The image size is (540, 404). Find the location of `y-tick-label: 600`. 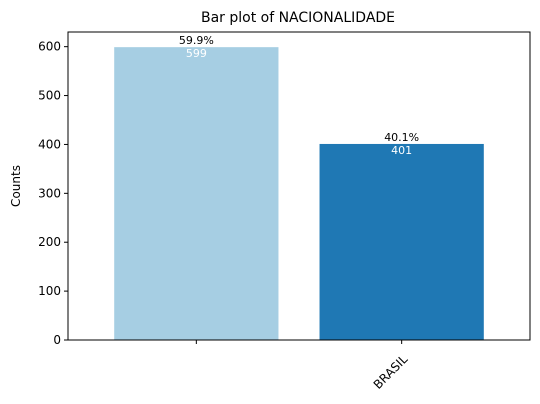

y-tick-label: 600 is located at coordinates (49, 47).